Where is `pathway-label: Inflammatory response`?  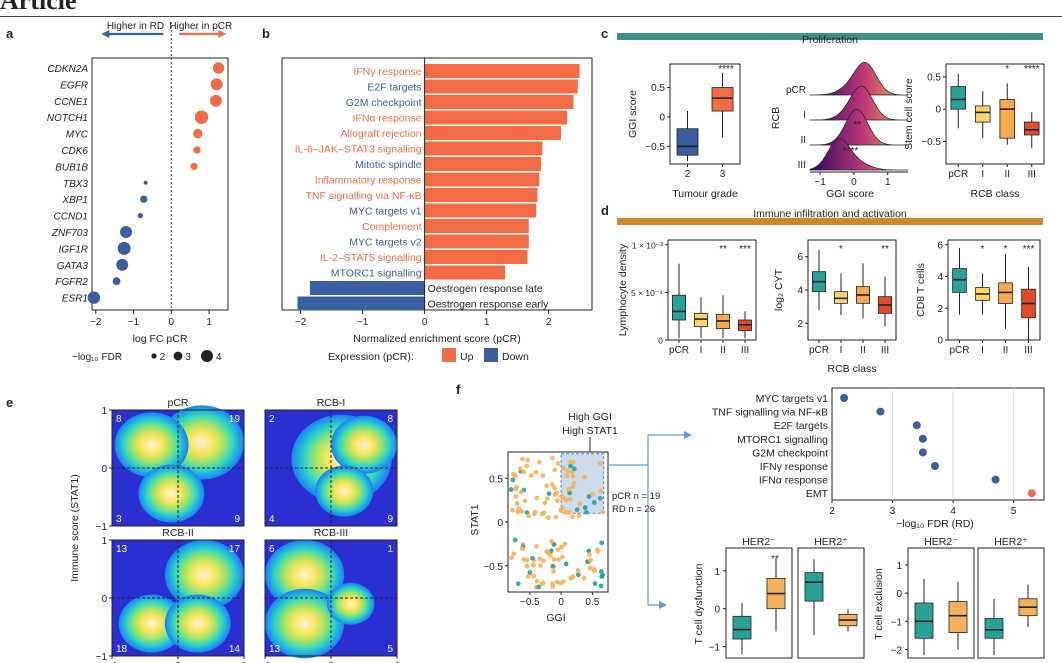
pathway-label: Inflammatory response is located at coordinates (368, 181).